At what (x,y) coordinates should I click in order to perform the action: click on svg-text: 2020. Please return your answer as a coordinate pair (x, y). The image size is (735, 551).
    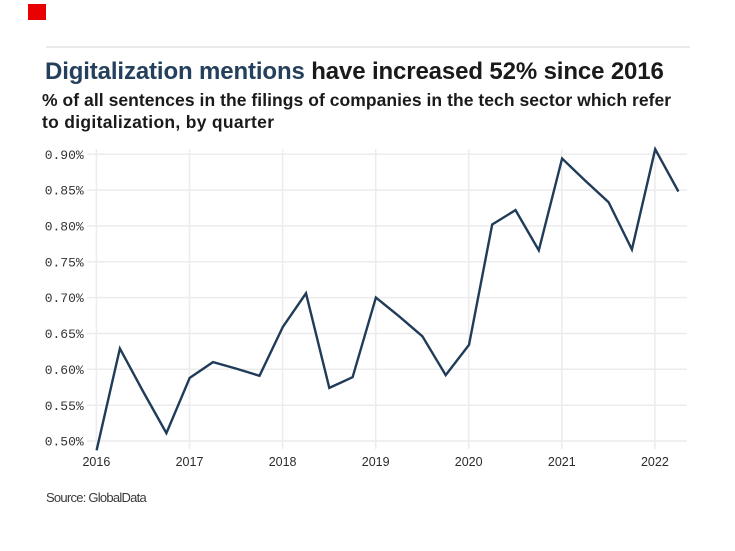
    Looking at the image, I should click on (469, 462).